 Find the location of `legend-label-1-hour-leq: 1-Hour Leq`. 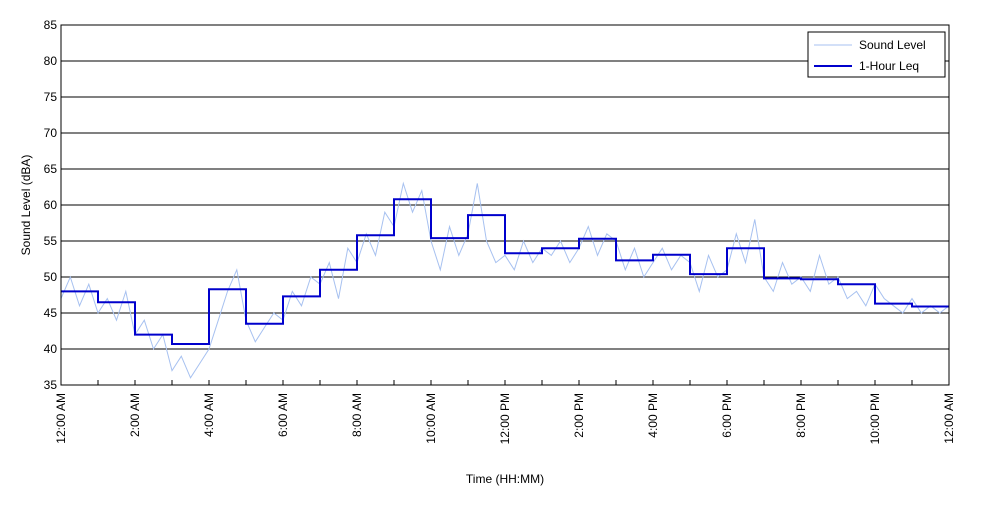

legend-label-1-hour-leq: 1-Hour Leq is located at coordinates (889, 66).